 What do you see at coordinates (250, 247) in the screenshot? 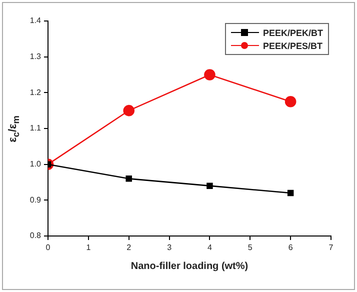
I see `x-tick-label: 5` at bounding box center [250, 247].